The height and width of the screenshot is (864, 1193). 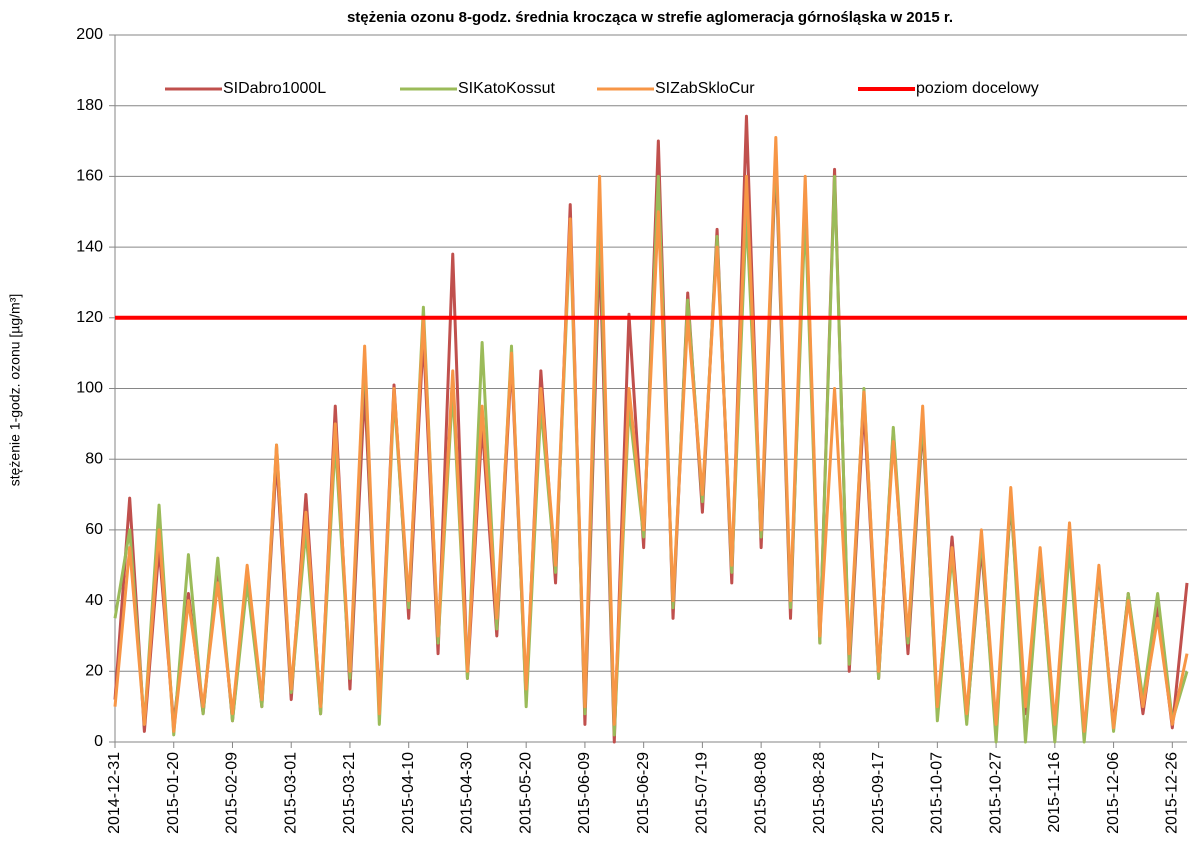 I want to click on y-tick-label: 80, so click(x=94, y=458).